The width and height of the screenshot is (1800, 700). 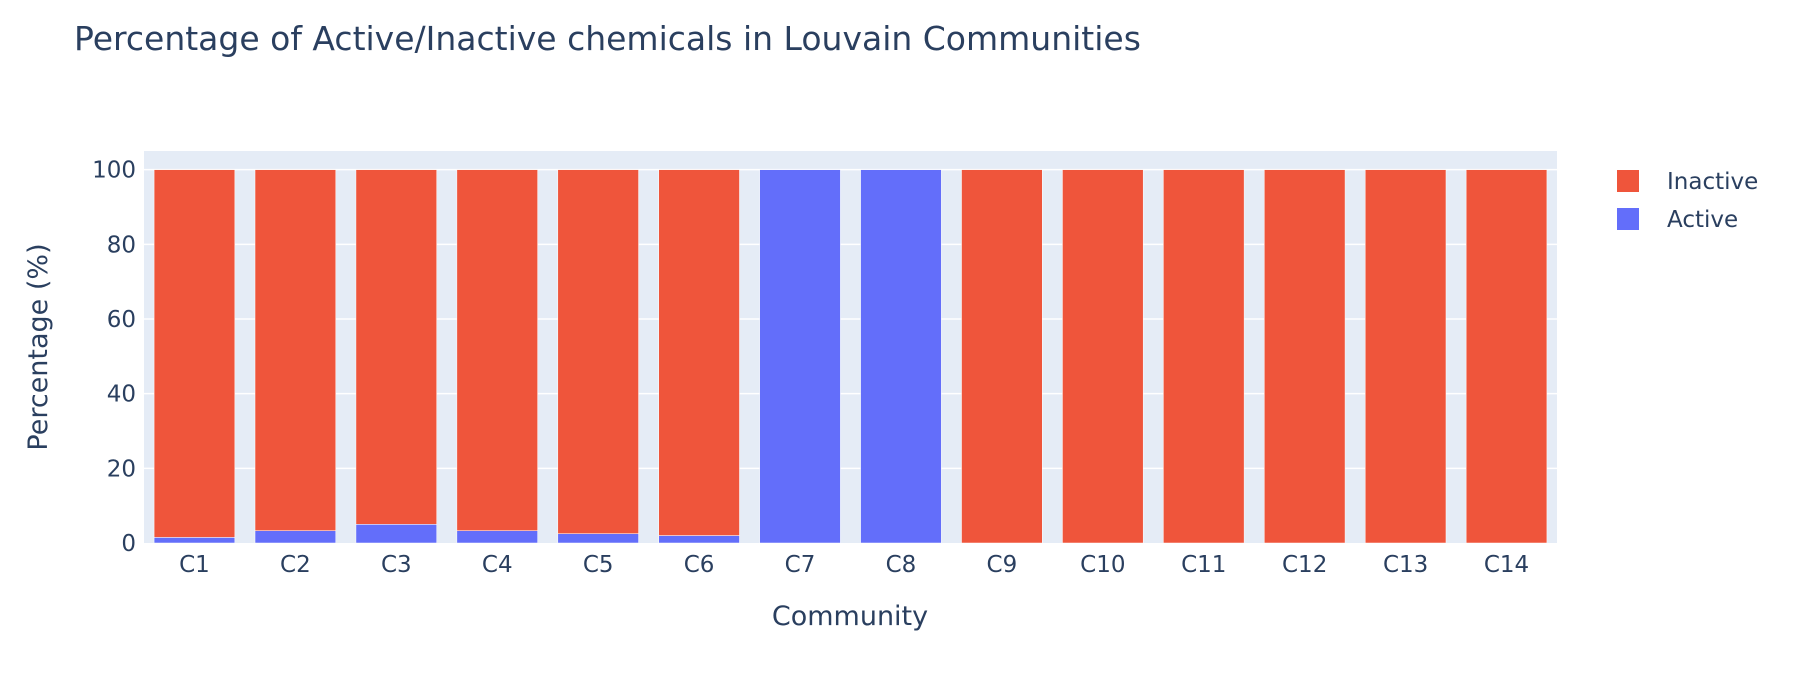 What do you see at coordinates (121, 320) in the screenshot?
I see `y-tick-label: 60` at bounding box center [121, 320].